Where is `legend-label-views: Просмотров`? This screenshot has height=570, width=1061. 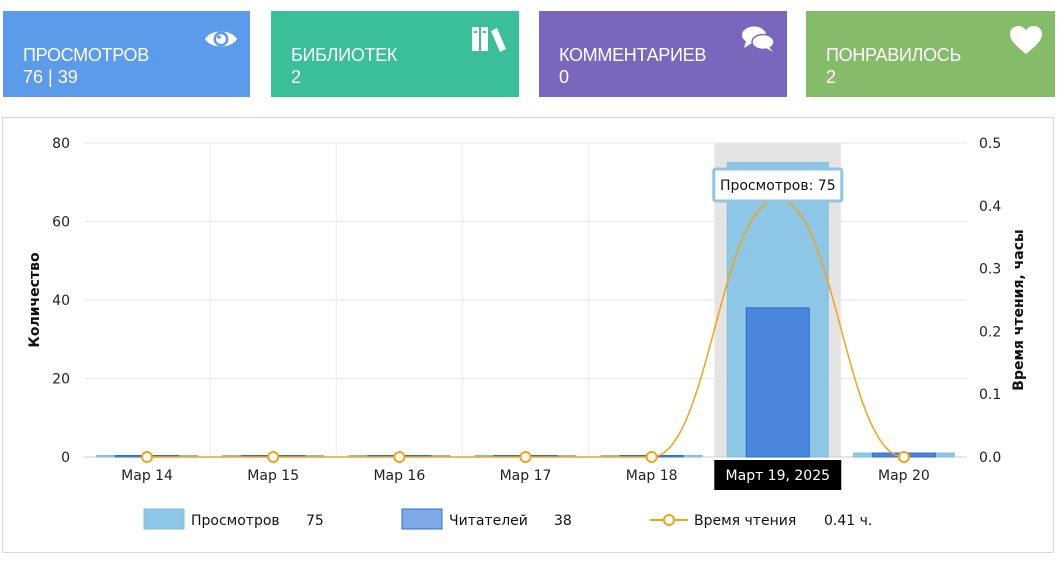 legend-label-views: Просмотров is located at coordinates (235, 521).